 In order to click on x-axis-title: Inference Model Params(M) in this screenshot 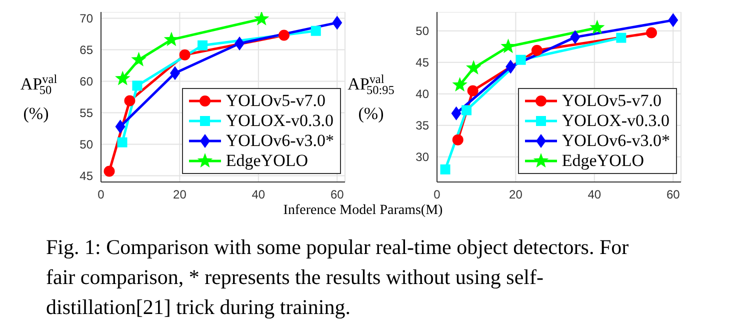, I will do `click(363, 211)`.